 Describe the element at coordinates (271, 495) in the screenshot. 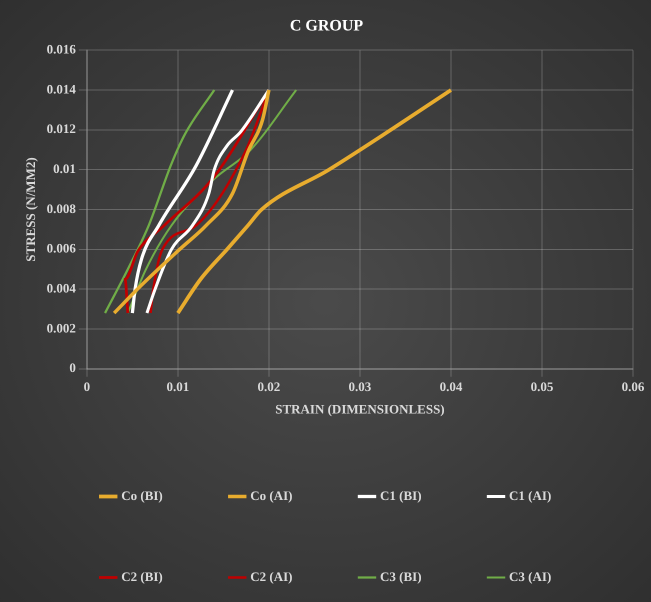

I see `legend-label: Co (AI)` at that location.